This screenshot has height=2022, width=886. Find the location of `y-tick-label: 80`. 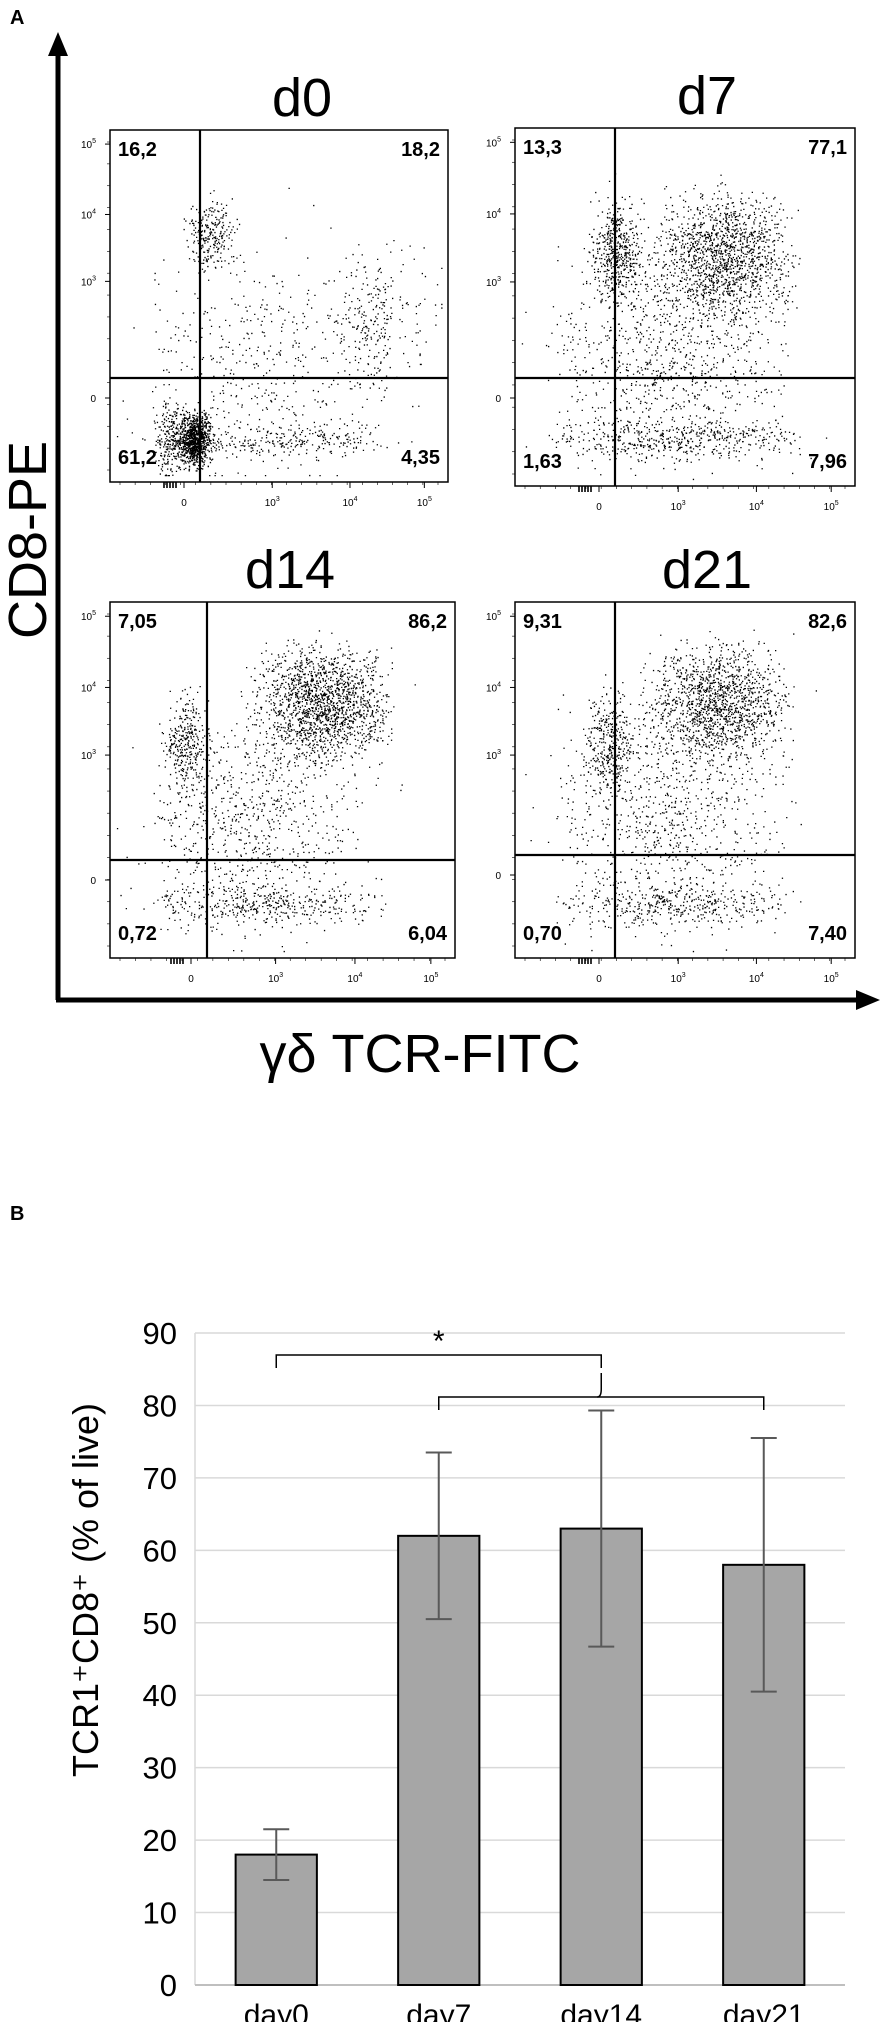

y-tick-label: 80 is located at coordinates (160, 1405).